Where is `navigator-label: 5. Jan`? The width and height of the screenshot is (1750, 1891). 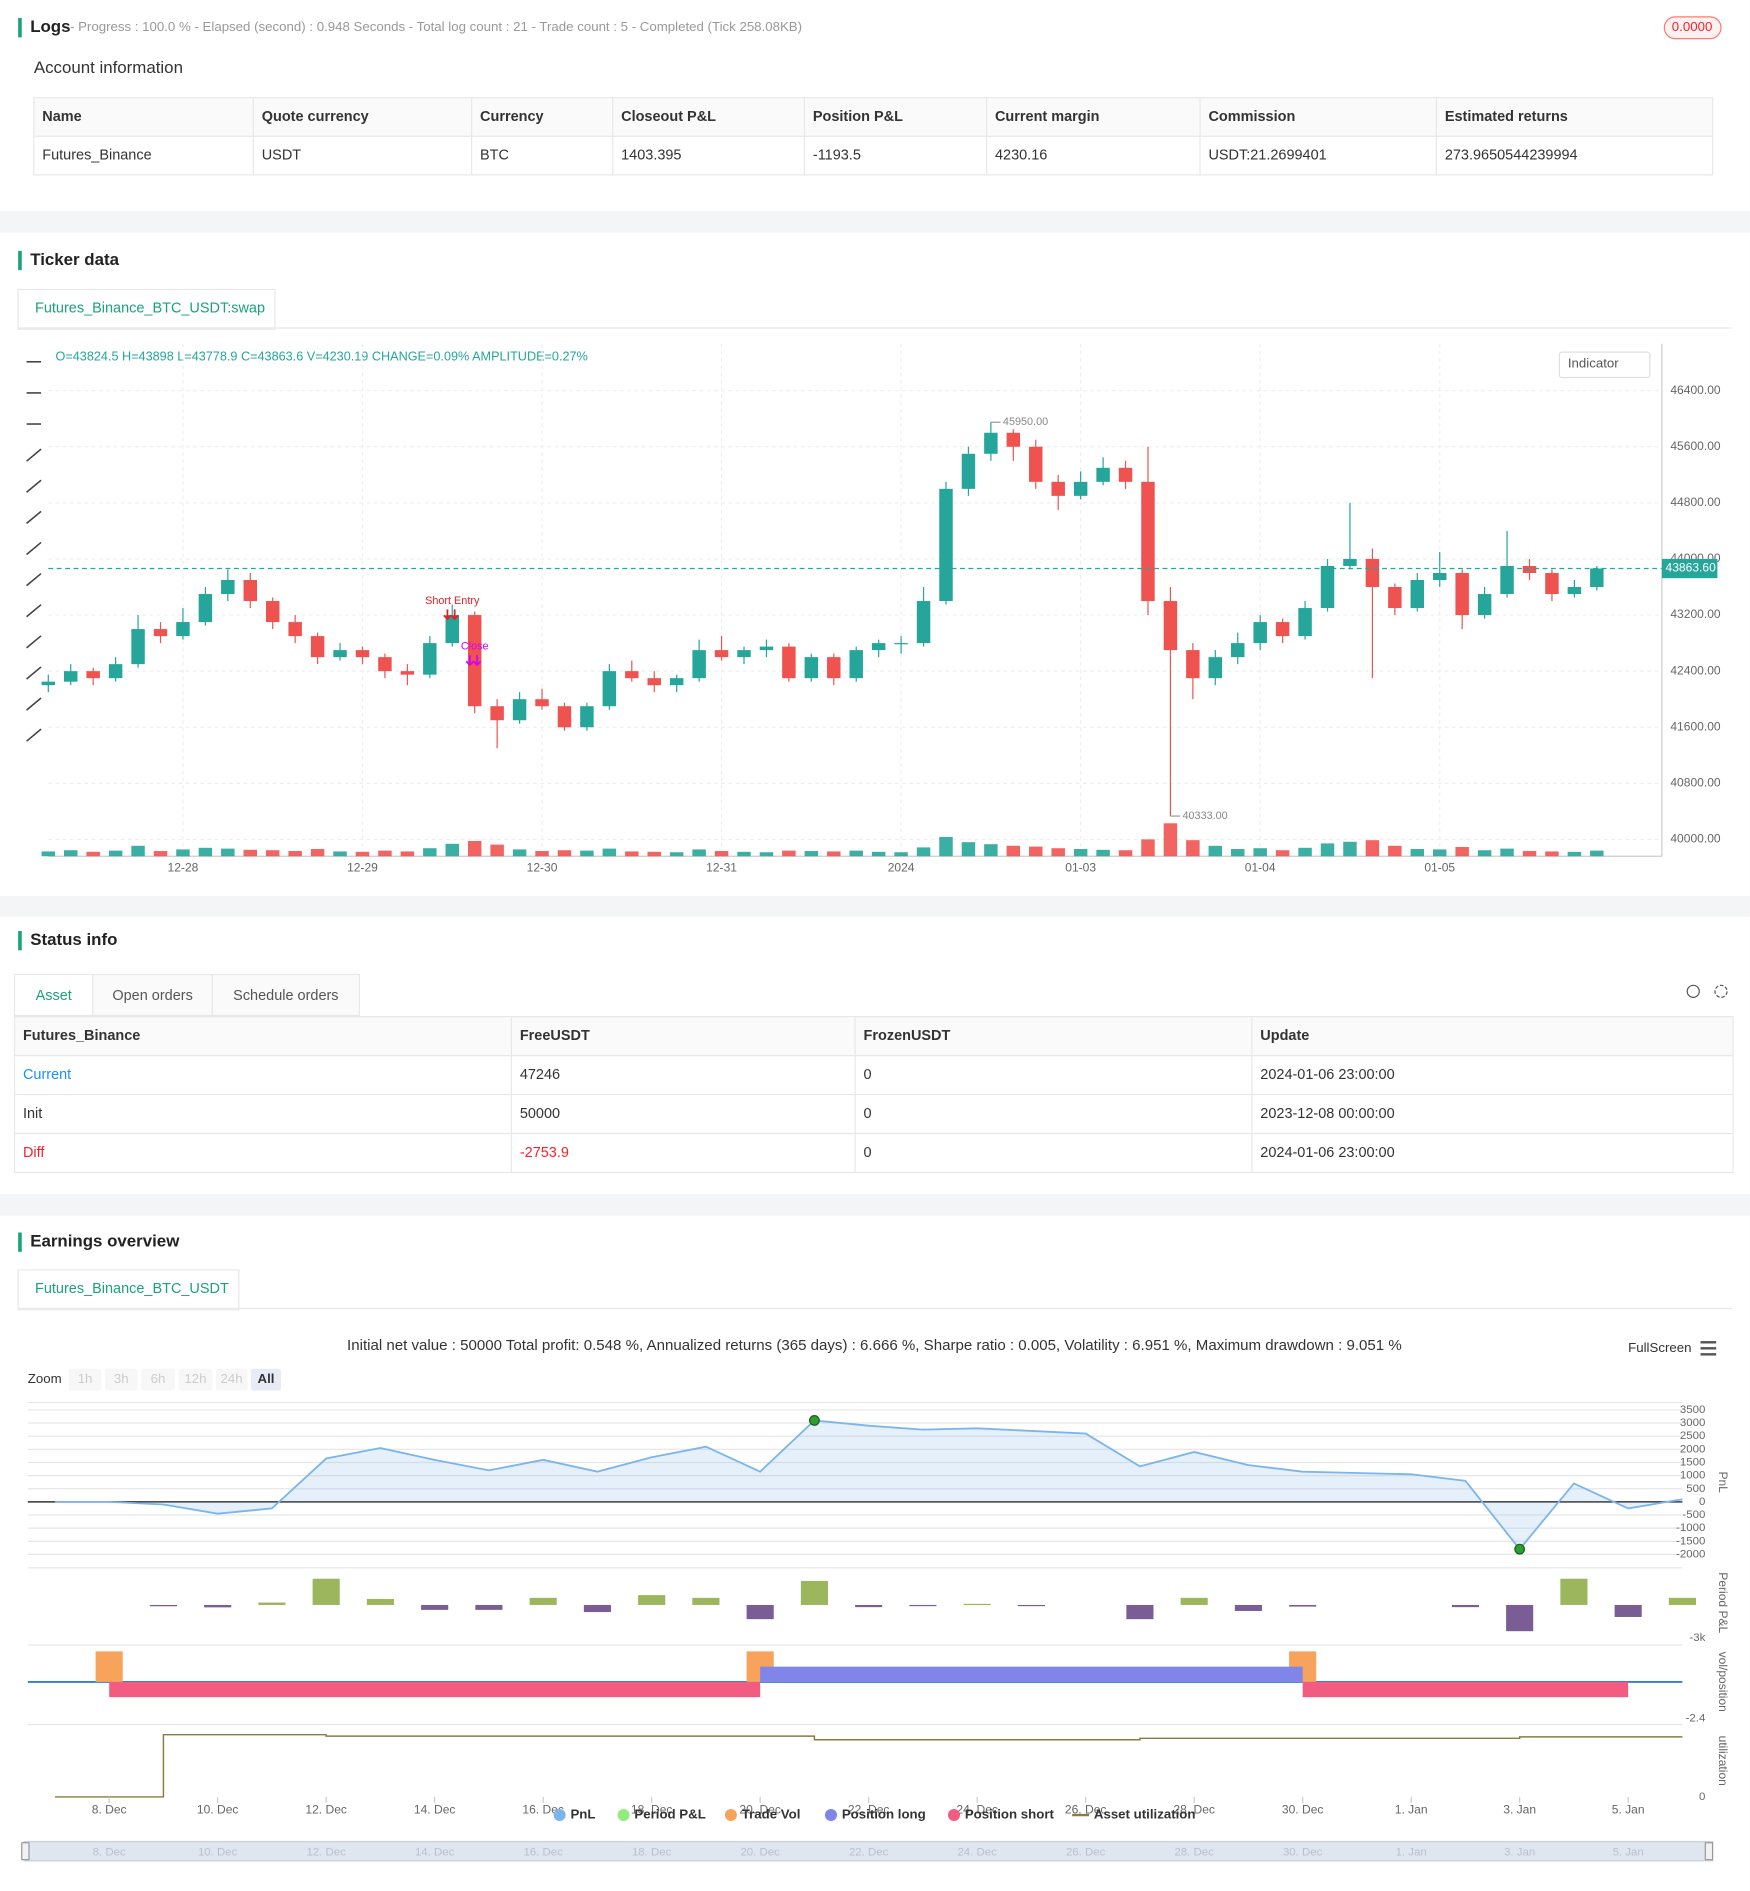
navigator-label: 5. Jan is located at coordinates (1628, 1852).